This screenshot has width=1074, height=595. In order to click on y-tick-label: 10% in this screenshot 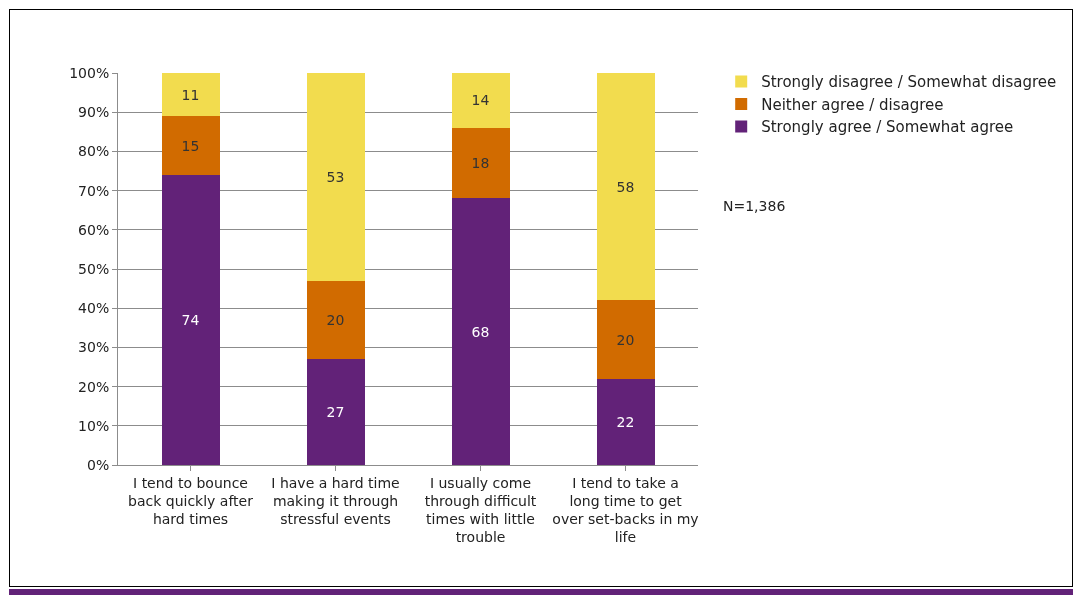, I will do `click(94, 425)`.